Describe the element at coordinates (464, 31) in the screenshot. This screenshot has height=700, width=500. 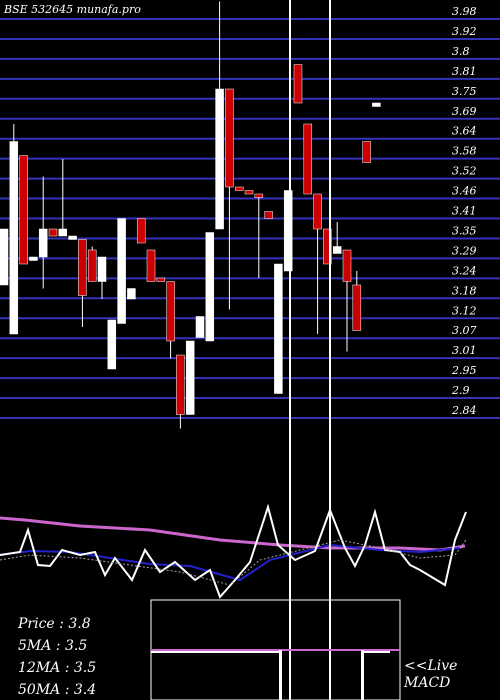
I see `y-tick-label: 3.92` at that location.